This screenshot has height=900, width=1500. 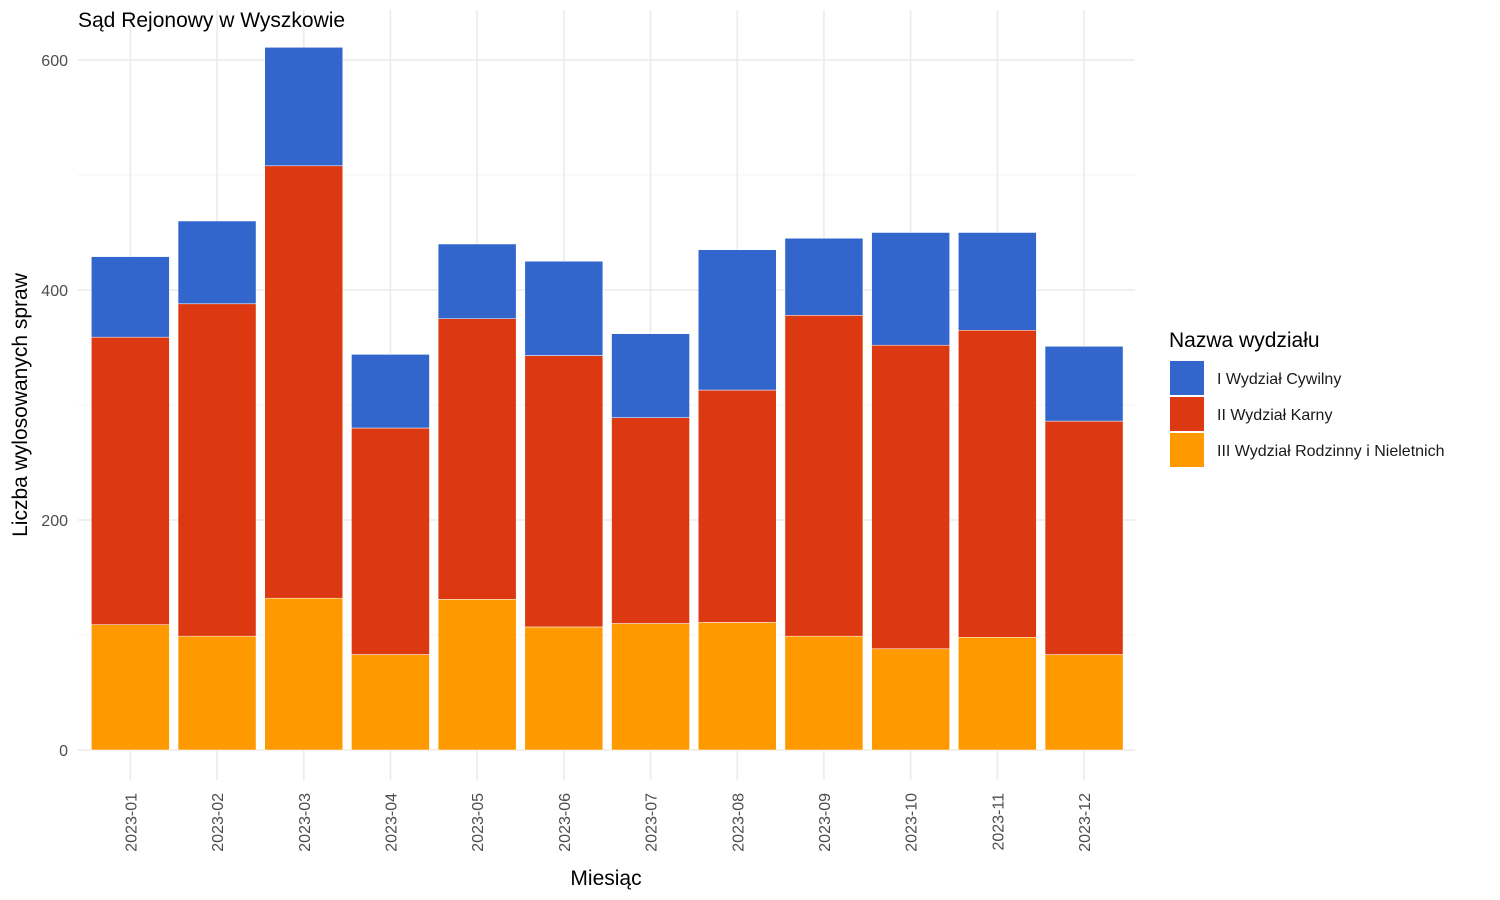 What do you see at coordinates (1084, 537) in the screenshot?
I see `bar-2023-12-ii-wydział-karny` at bounding box center [1084, 537].